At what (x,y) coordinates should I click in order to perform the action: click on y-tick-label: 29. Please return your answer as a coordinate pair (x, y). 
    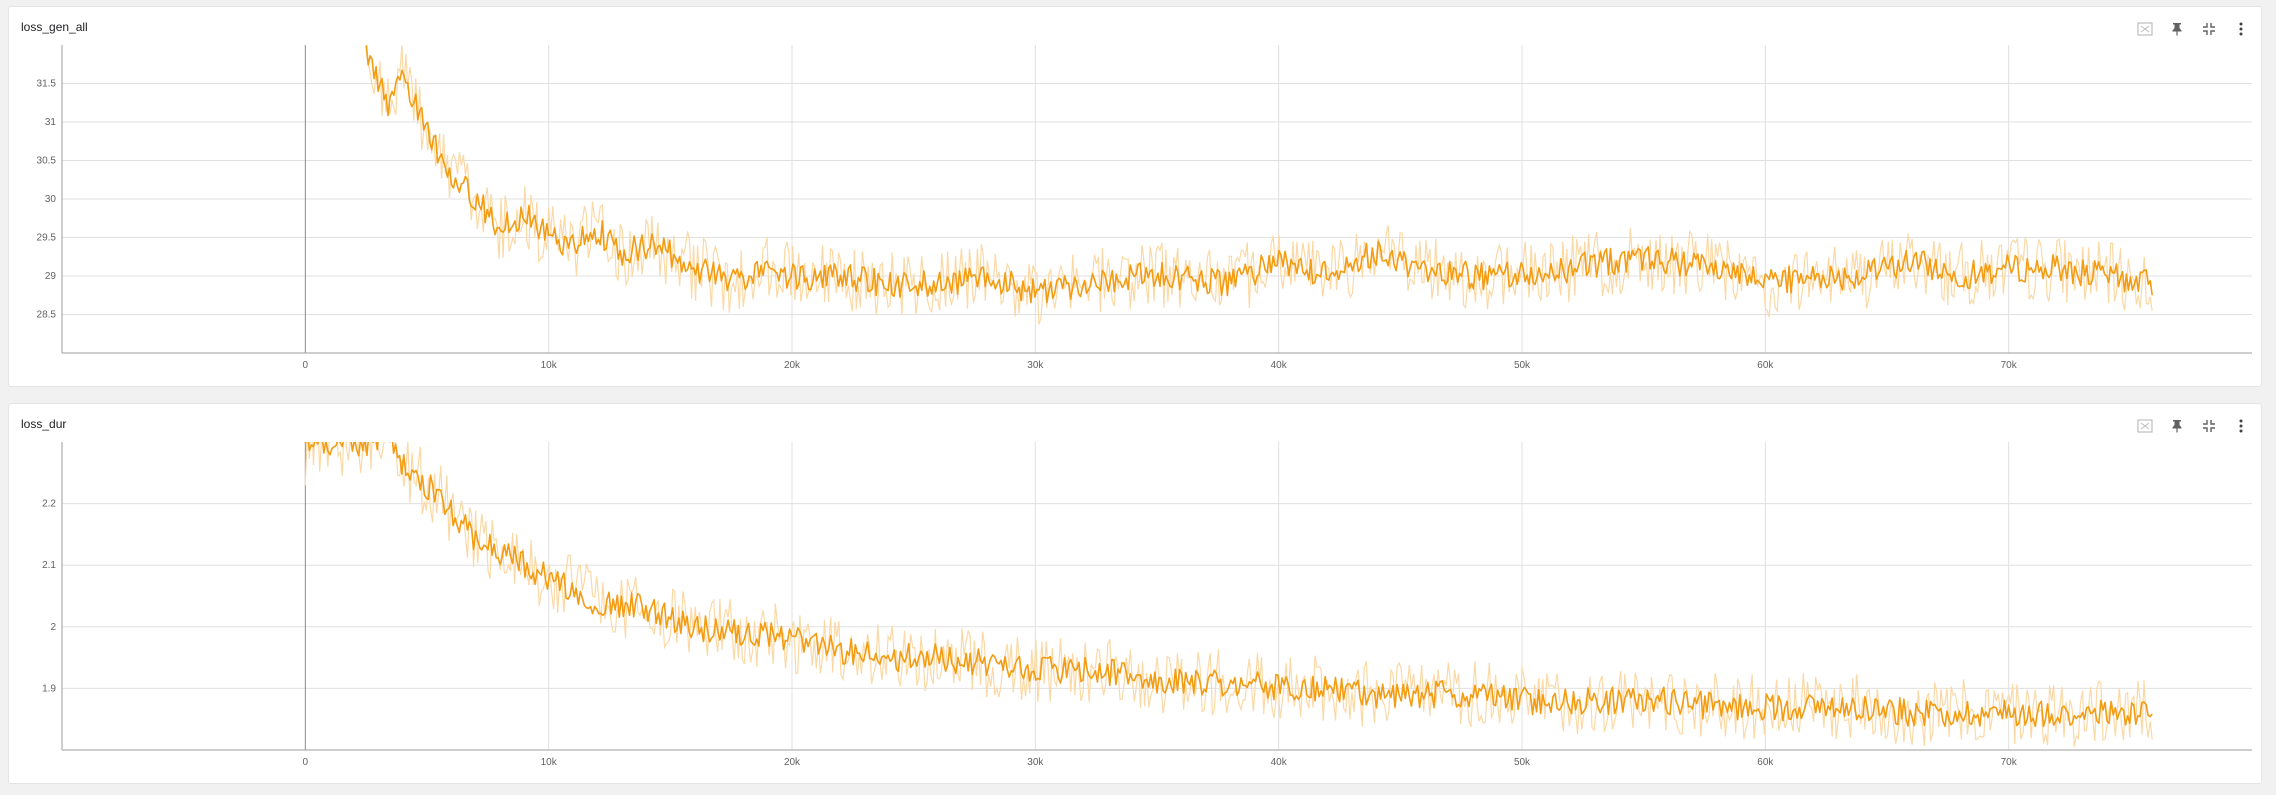
    Looking at the image, I should click on (51, 276).